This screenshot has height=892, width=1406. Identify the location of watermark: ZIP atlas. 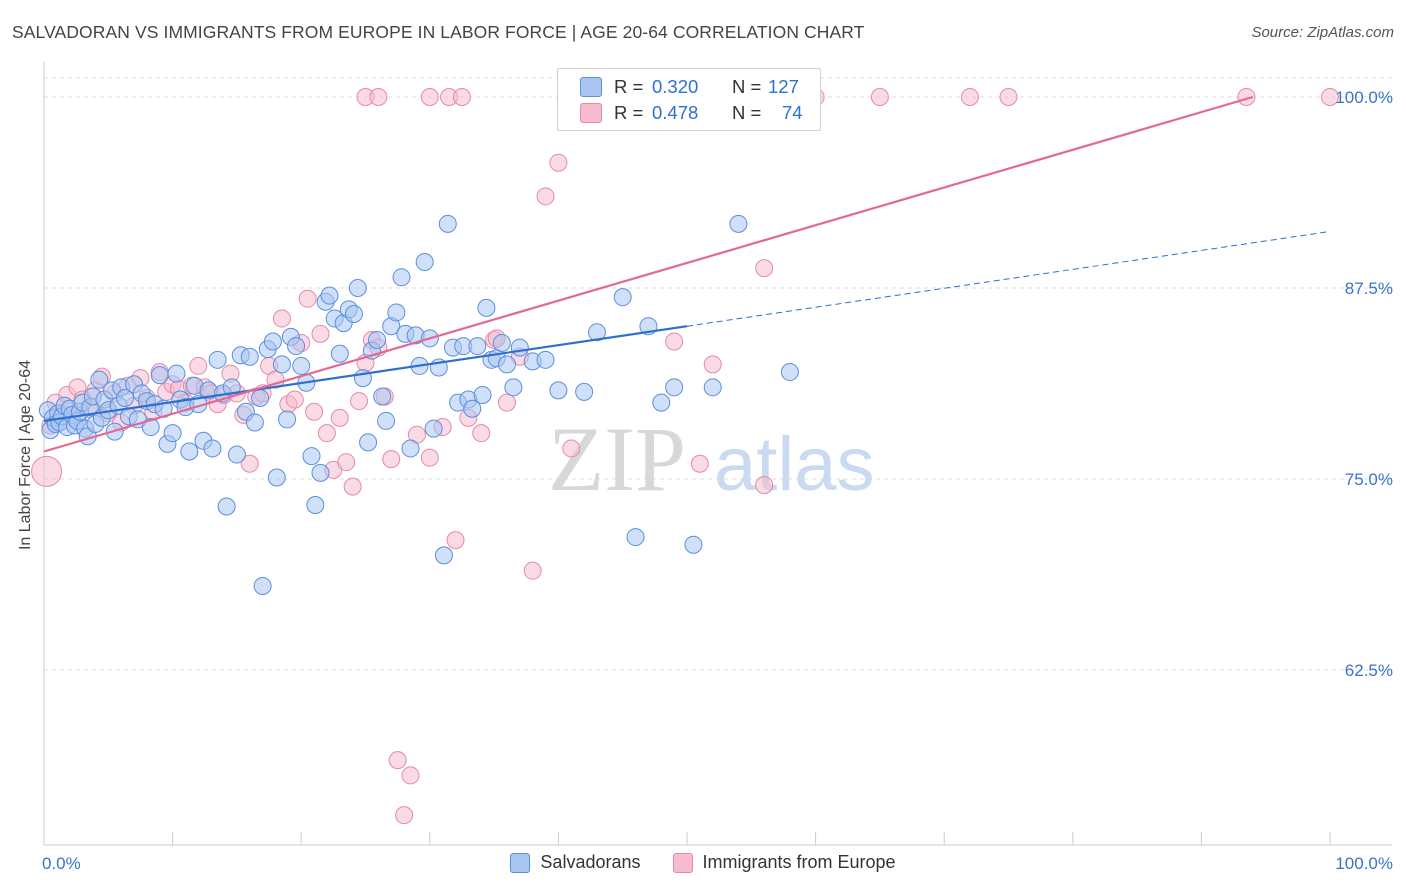
(711, 459).